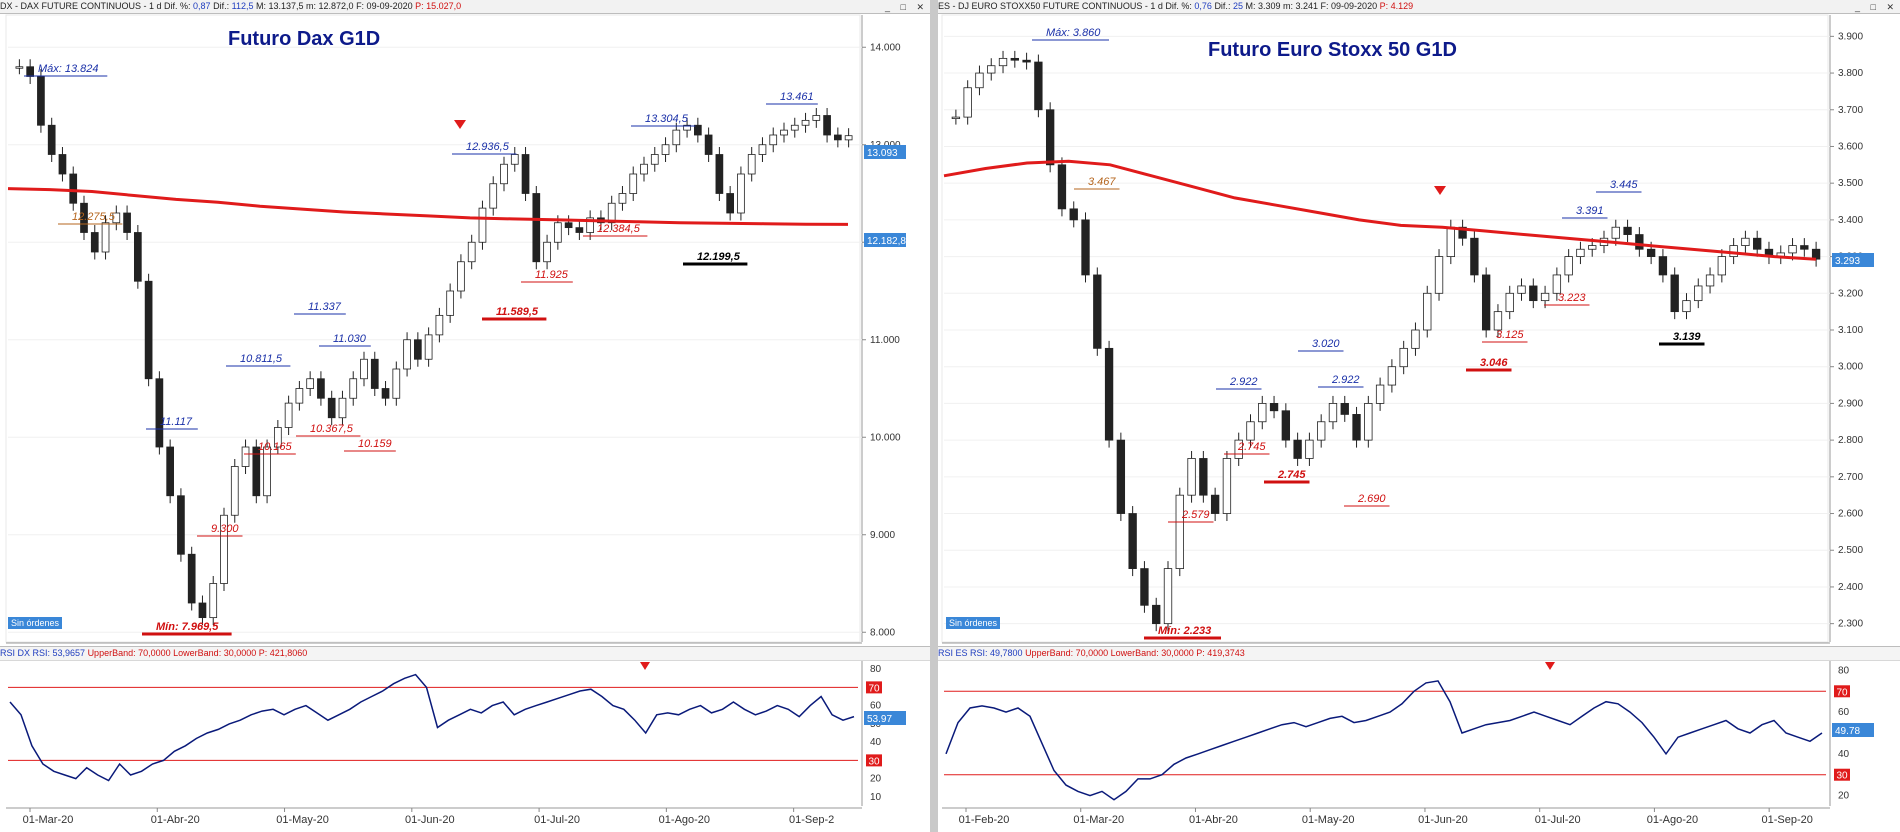 The image size is (1900, 832). What do you see at coordinates (1786, 820) in the screenshot?
I see `x-tick-label: 01-Sep-20` at bounding box center [1786, 820].